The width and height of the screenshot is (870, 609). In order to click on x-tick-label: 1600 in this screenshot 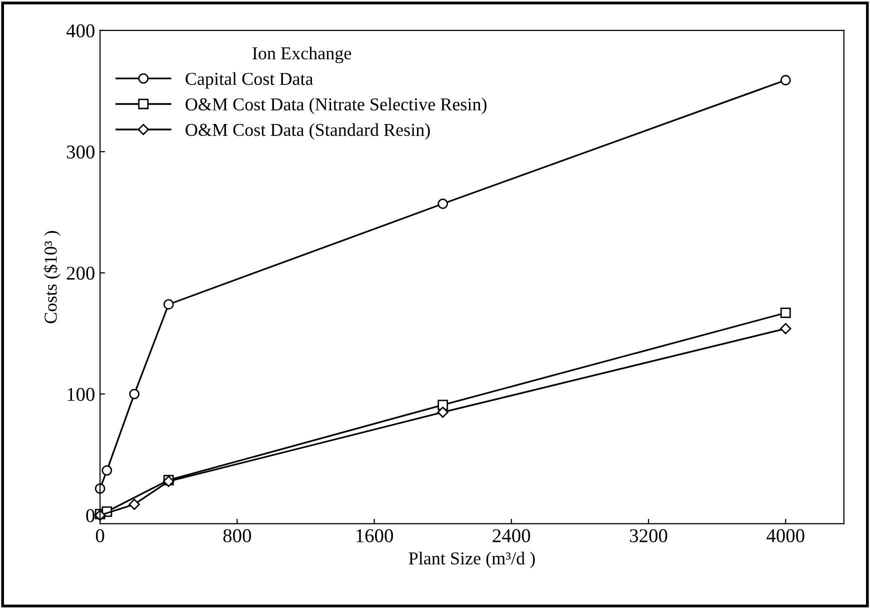, I will do `click(374, 535)`.